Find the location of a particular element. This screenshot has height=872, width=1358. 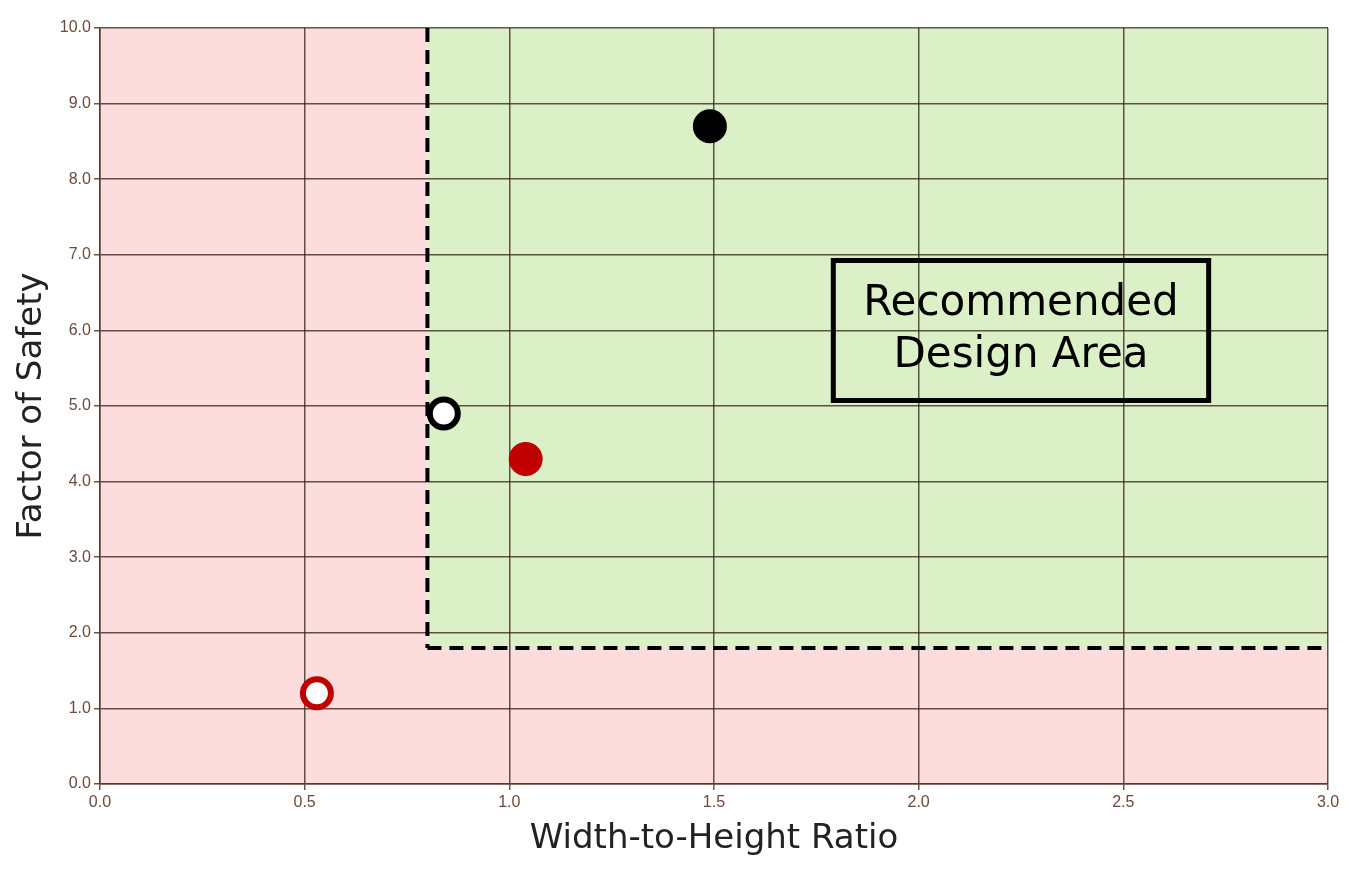

x-tick-label: 2.0 is located at coordinates (918, 802).